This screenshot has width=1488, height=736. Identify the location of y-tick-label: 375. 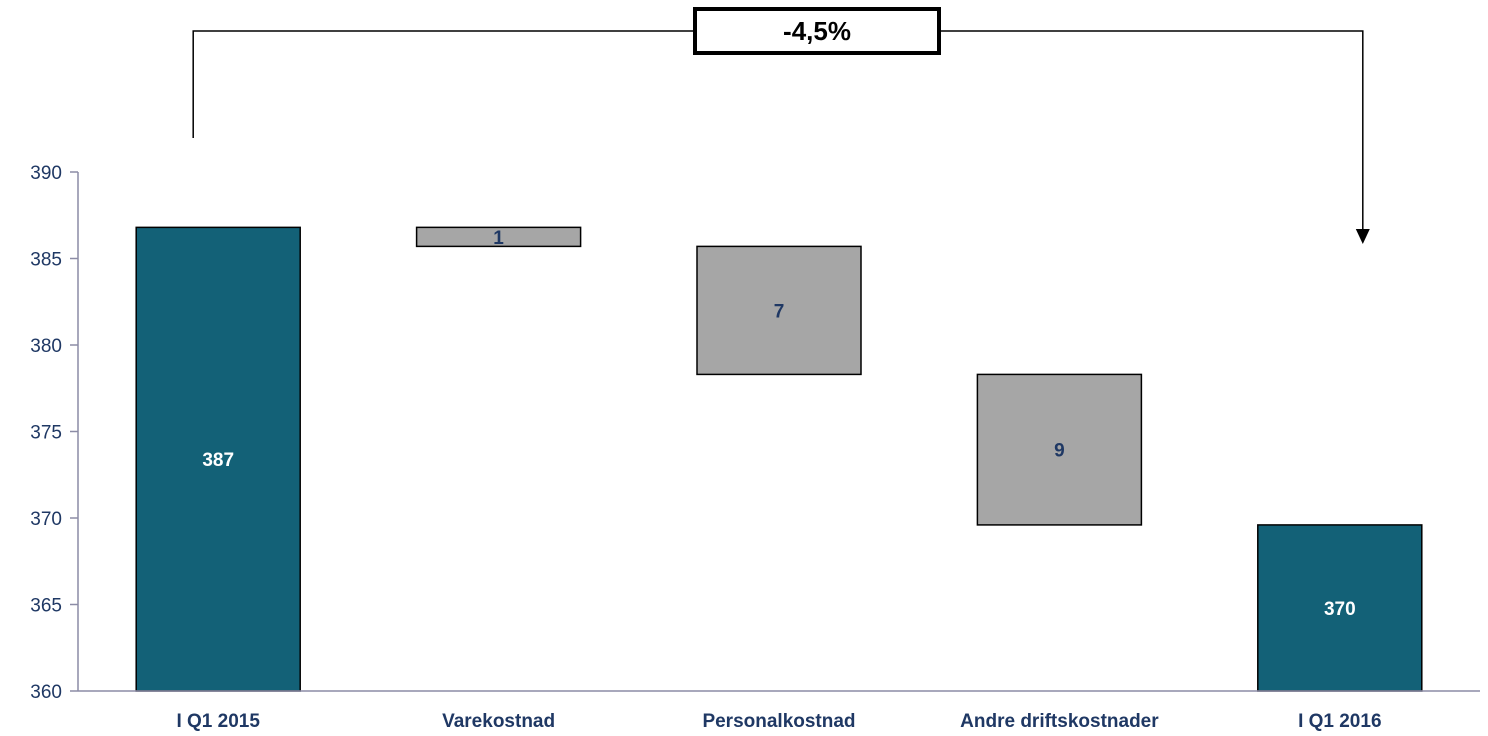
(46, 433).